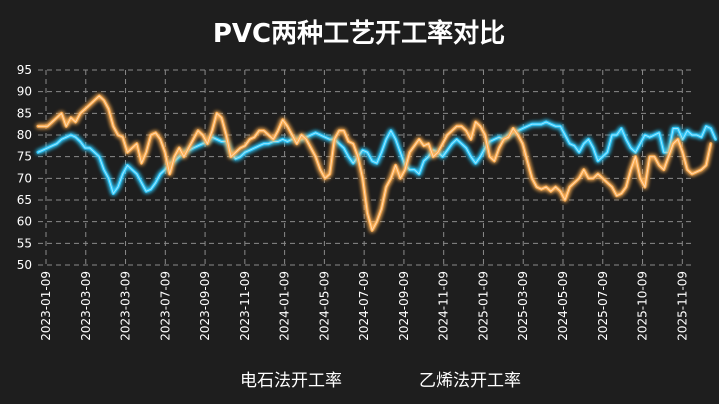 This screenshot has height=404, width=719. What do you see at coordinates (24, 265) in the screenshot?
I see `y-tick-label: 50` at bounding box center [24, 265].